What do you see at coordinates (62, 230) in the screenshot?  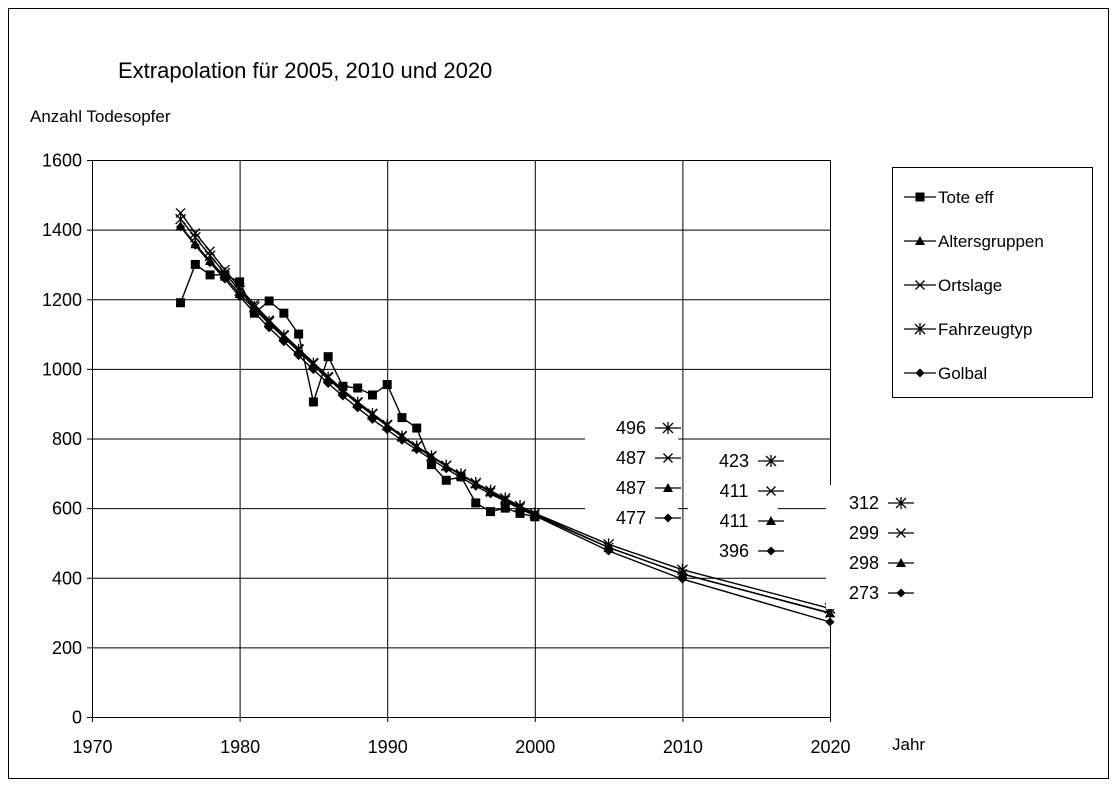 I see `y-tick-label: 1400` at bounding box center [62, 230].